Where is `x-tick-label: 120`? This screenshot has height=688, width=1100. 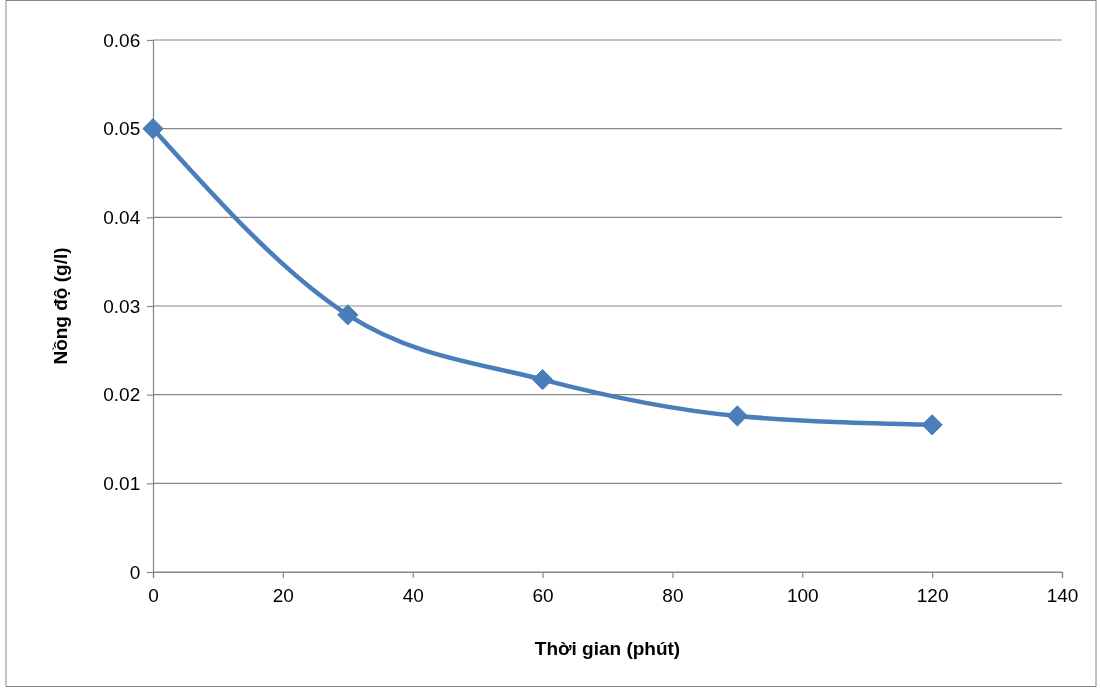 x-tick-label: 120 is located at coordinates (932, 595).